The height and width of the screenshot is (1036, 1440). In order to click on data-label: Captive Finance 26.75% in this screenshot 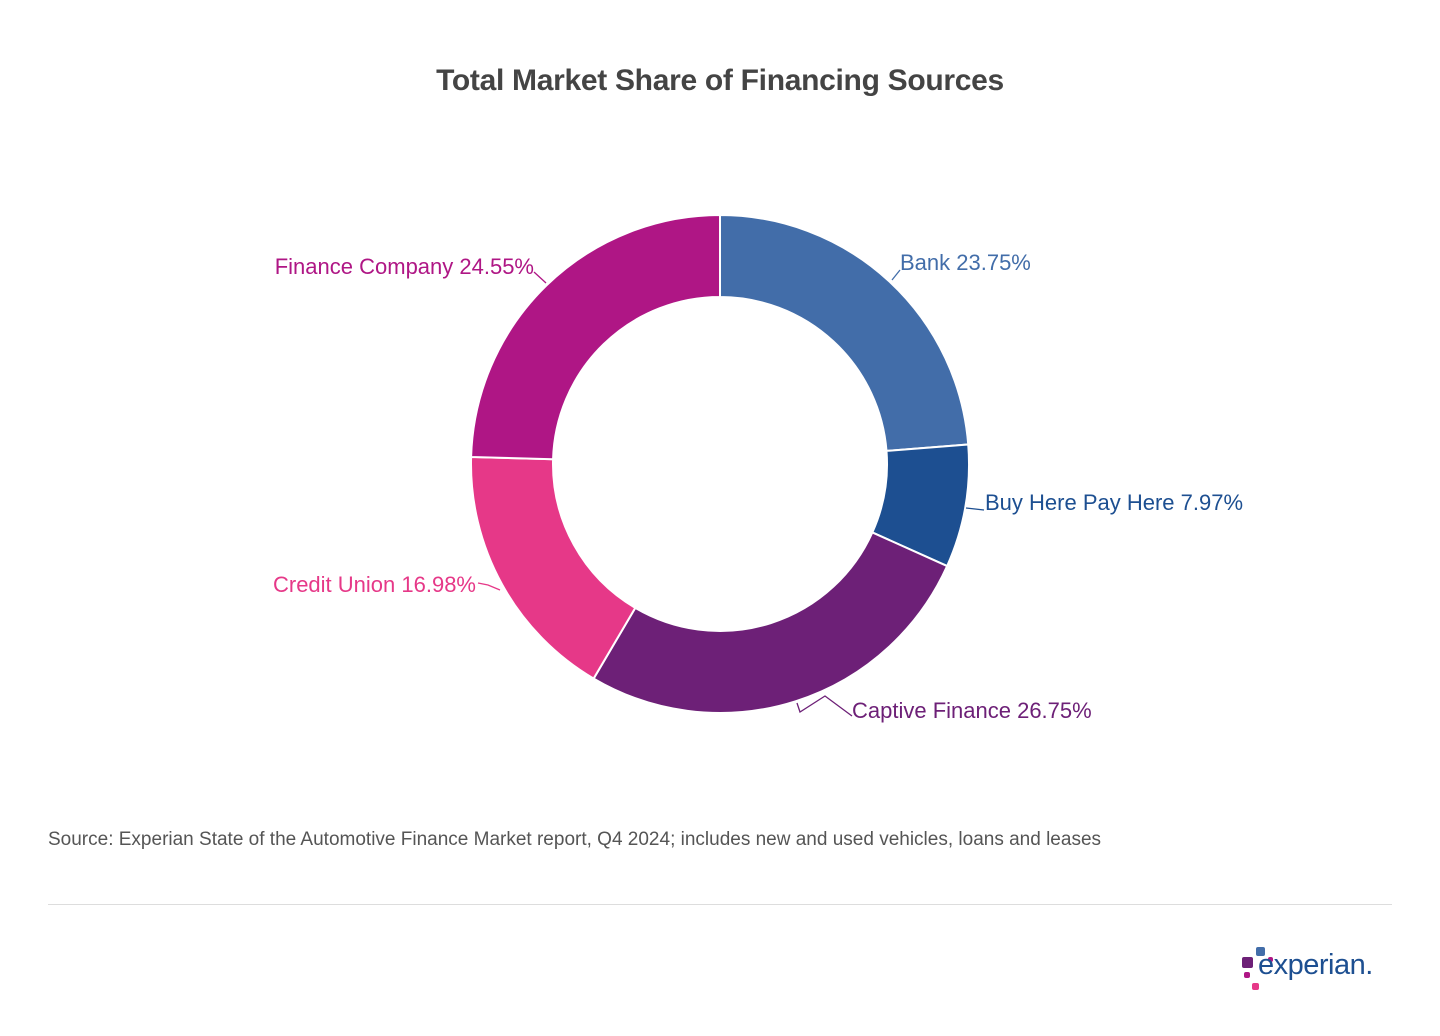, I will do `click(972, 710)`.